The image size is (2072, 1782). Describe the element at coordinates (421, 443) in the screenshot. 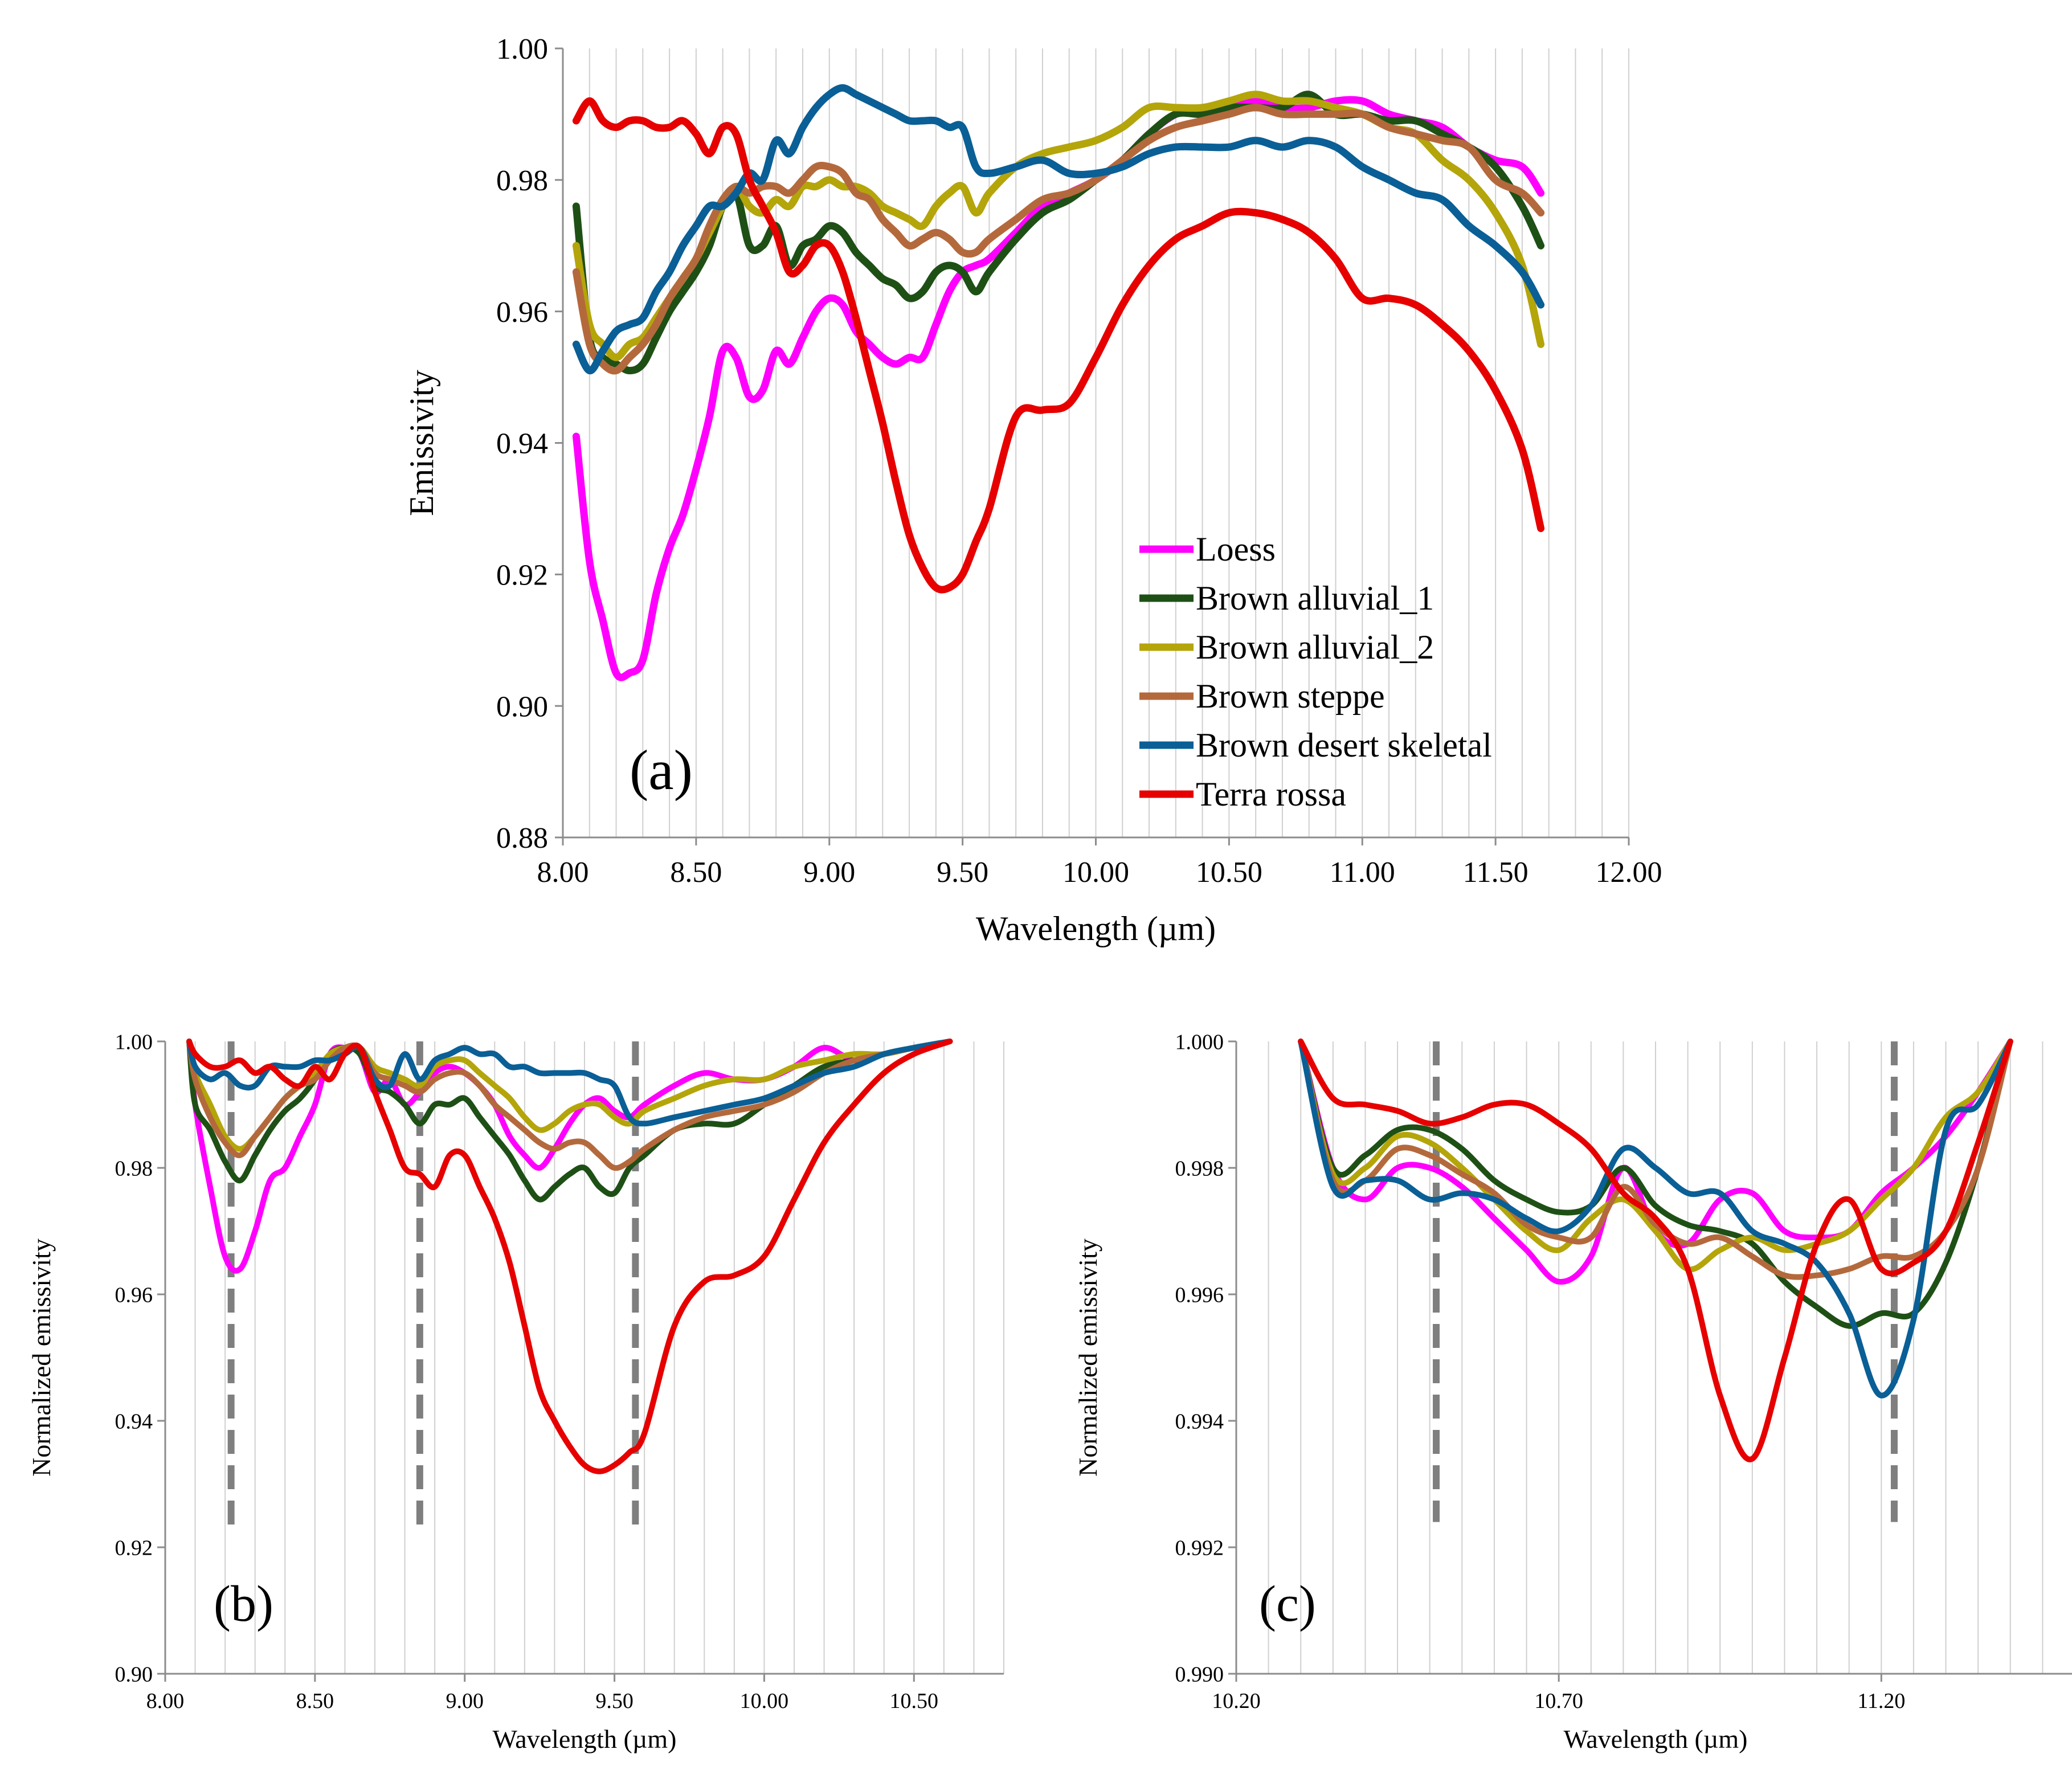

I see `y-axis-title: Emissivity` at that location.